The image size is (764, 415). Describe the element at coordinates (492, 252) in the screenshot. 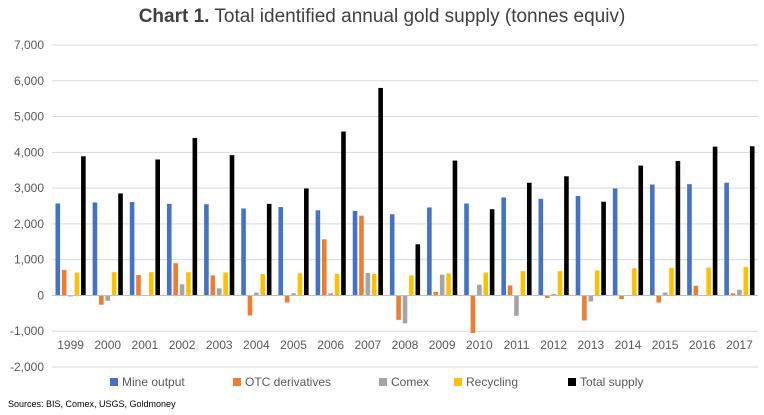

I see `bar-total-supply-2010` at that location.